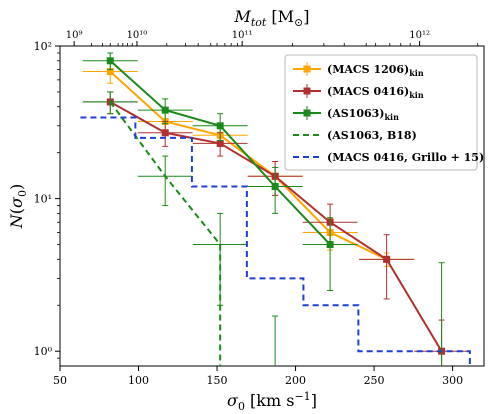 The image size is (491, 414). Describe the element at coordinates (405, 157) in the screenshot. I see `legend-label: (MACS 0416, Grillo + 15)` at that location.